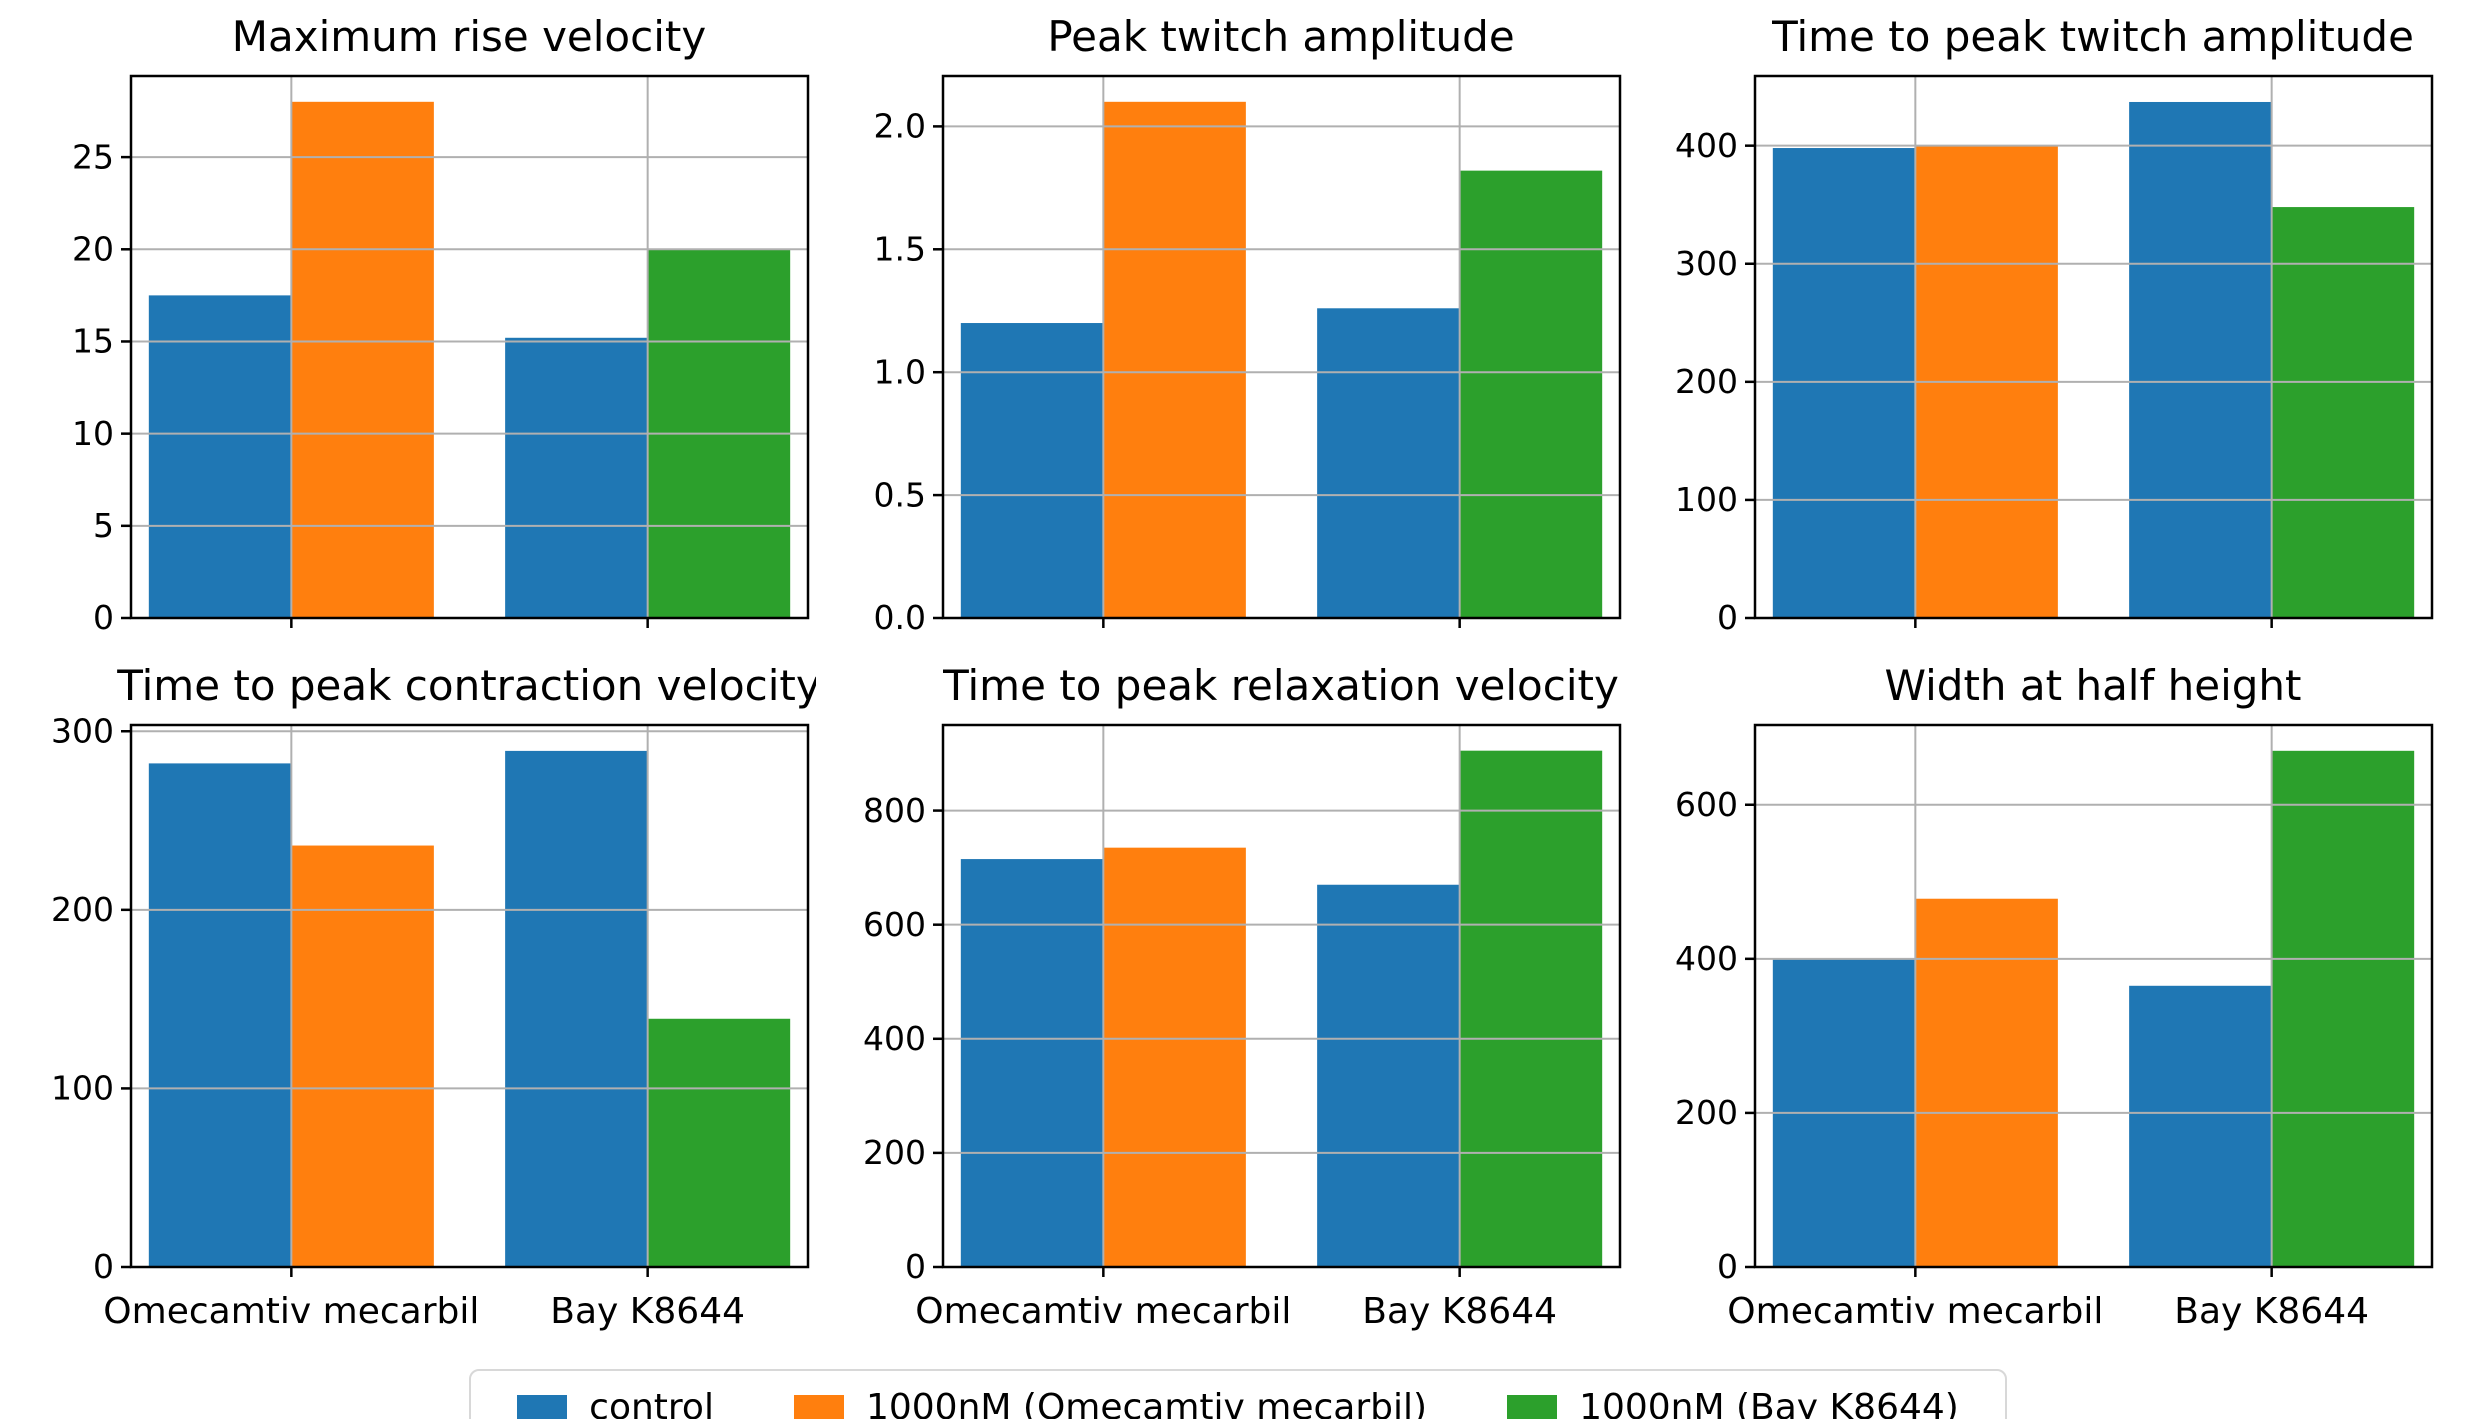  I want to click on plot-area: 0 200 400 600 800 Omecamtiv mecarbil Bay K8644, so click(1242, 1027).